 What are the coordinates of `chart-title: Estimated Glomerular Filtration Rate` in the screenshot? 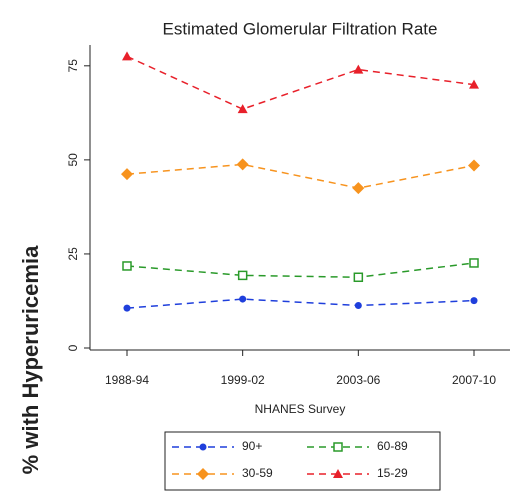 It's located at (300, 28).